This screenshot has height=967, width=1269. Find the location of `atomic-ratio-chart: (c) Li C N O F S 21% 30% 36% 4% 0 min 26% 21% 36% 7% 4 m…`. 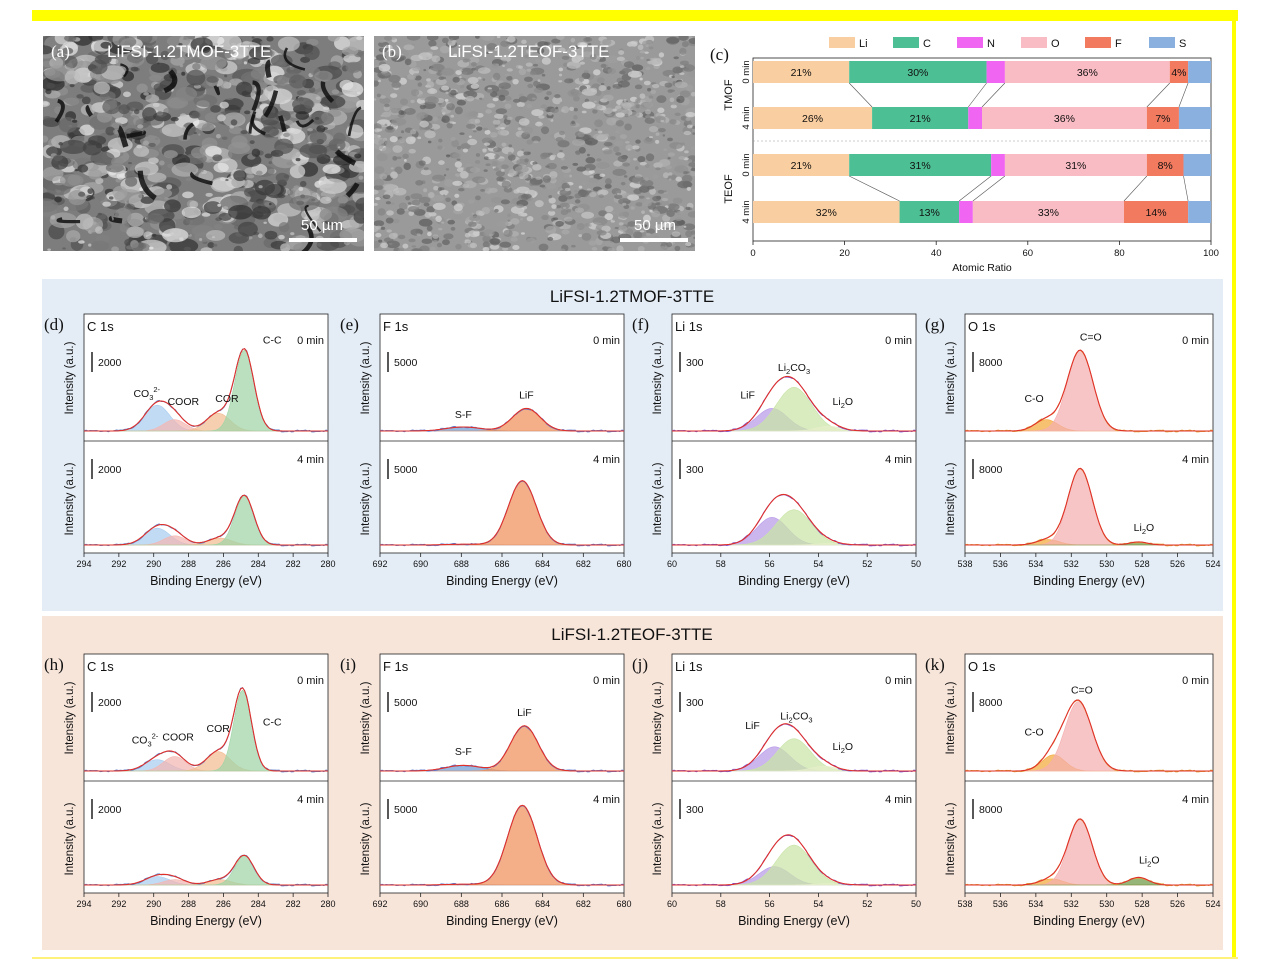

atomic-ratio-chart: (c) Li C N O F S 21% 30% 36% 4% 0 min 26% 21% 36% 7% 4 m… is located at coordinates (964, 155).